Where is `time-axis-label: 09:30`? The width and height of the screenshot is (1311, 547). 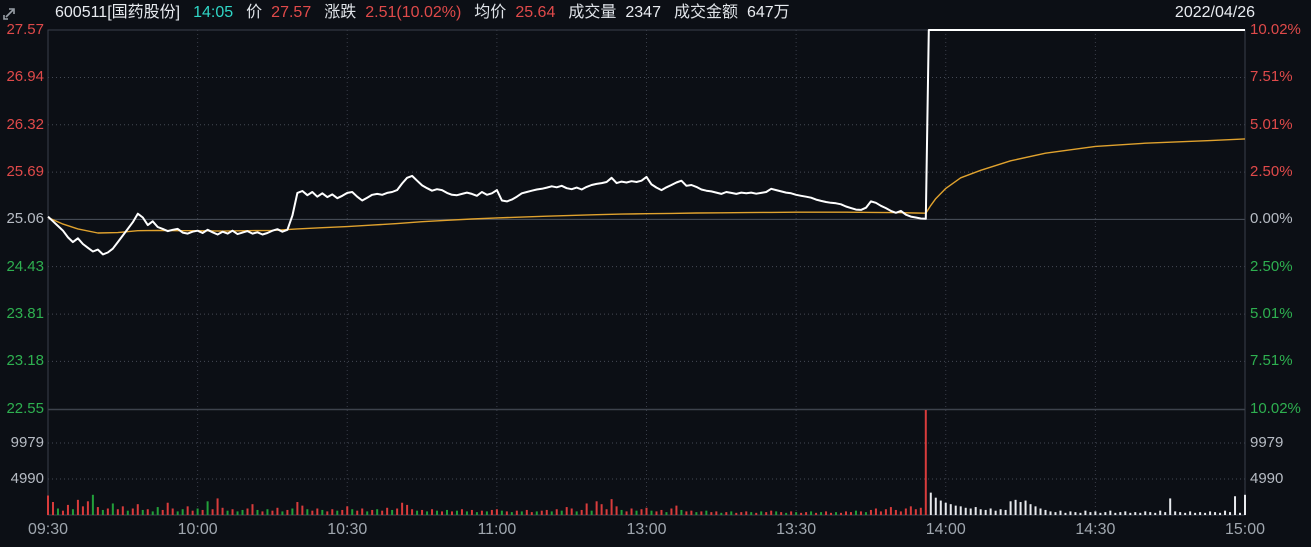 time-axis-label: 09:30 is located at coordinates (48, 529).